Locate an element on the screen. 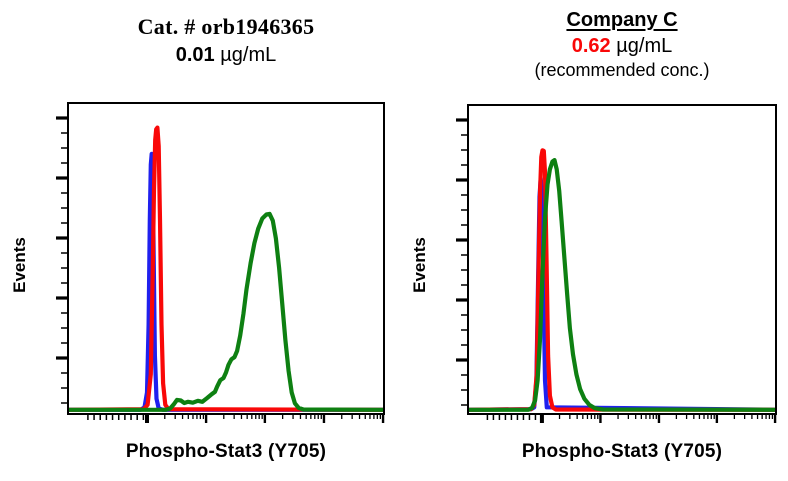 The height and width of the screenshot is (481, 788). right-conc-value: 0.62 is located at coordinates (591, 46).